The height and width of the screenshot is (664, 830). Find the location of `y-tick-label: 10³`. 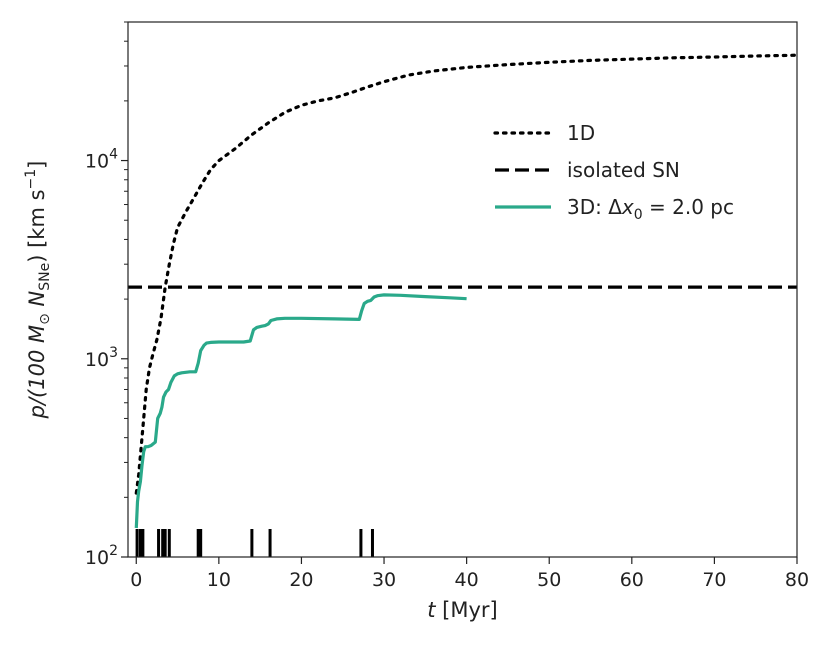

y-tick-label: 10³ is located at coordinates (101, 358).